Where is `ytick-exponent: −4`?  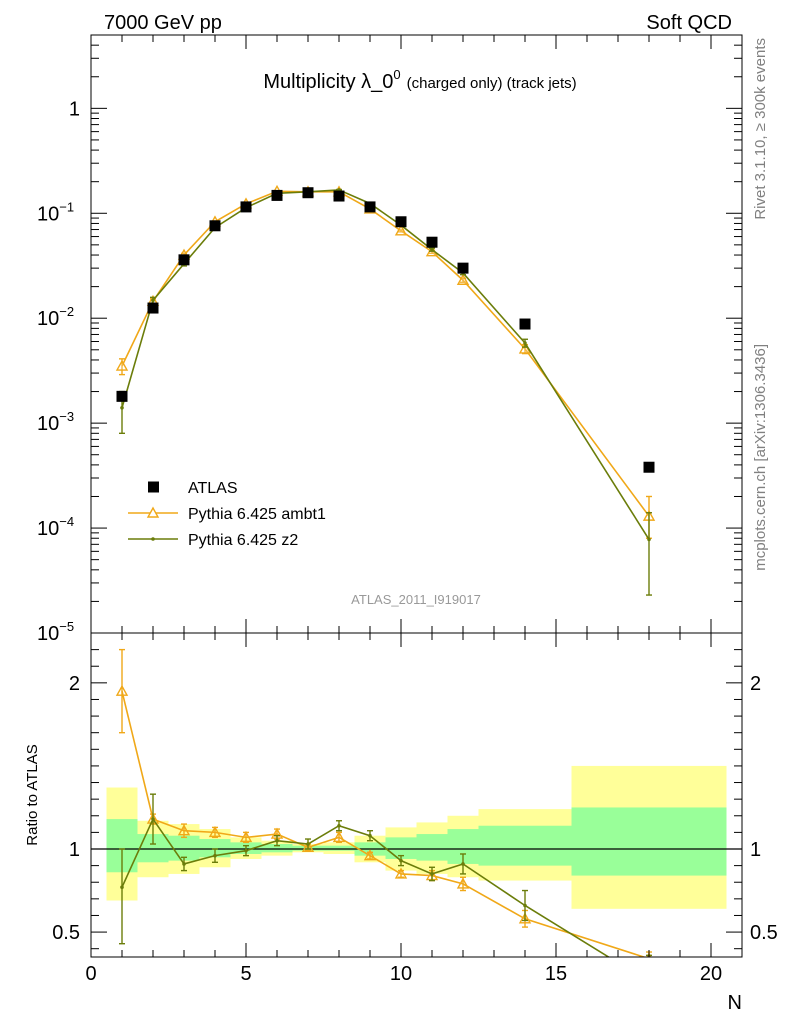
ytick-exponent: −4 is located at coordinates (66, 521).